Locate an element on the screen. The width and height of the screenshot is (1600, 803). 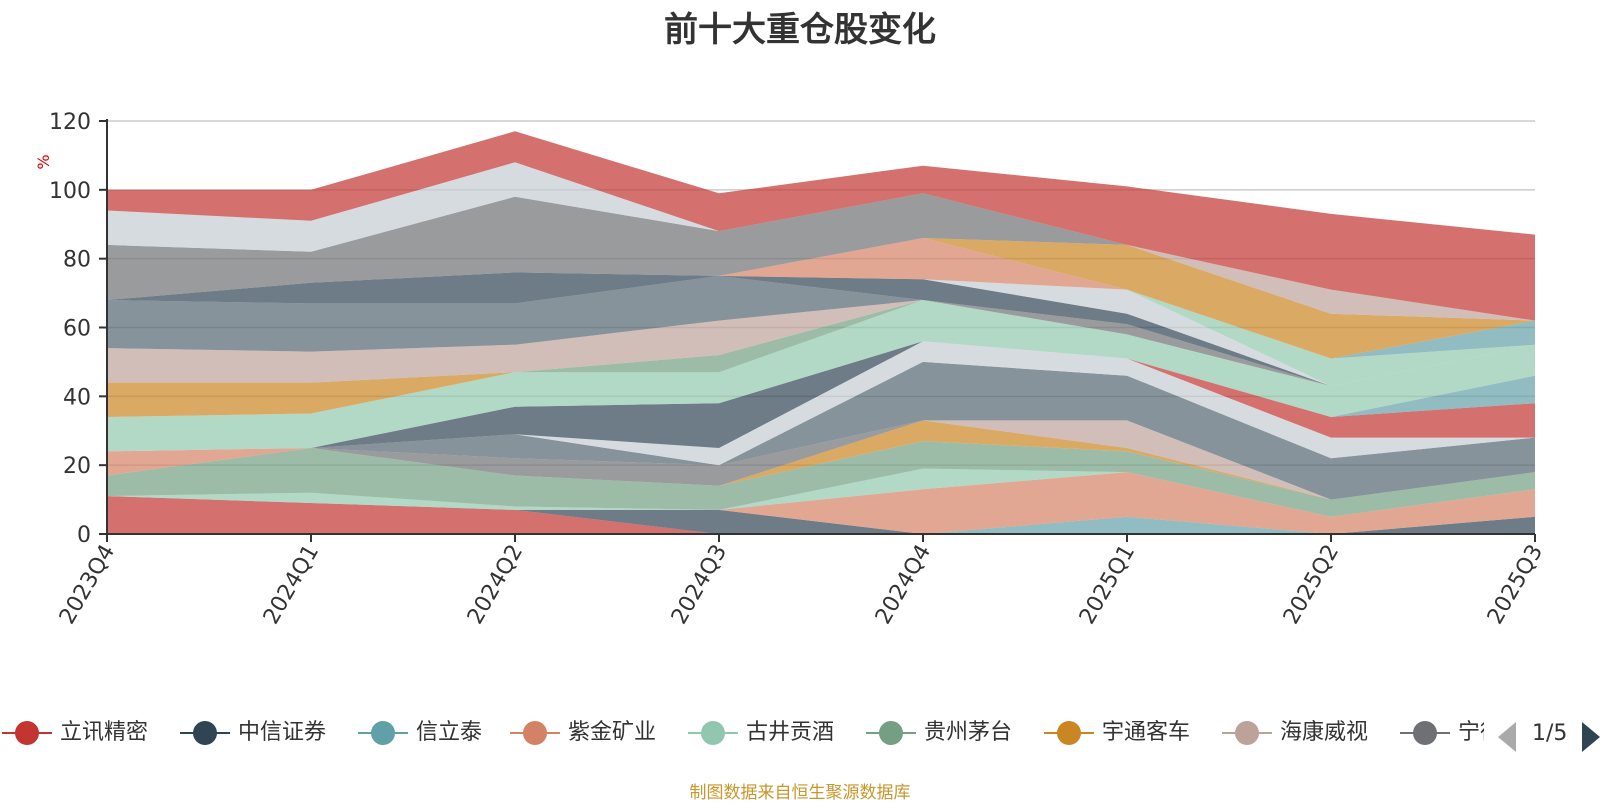
legend-item: 宁德时代 is located at coordinates (1442, 733).